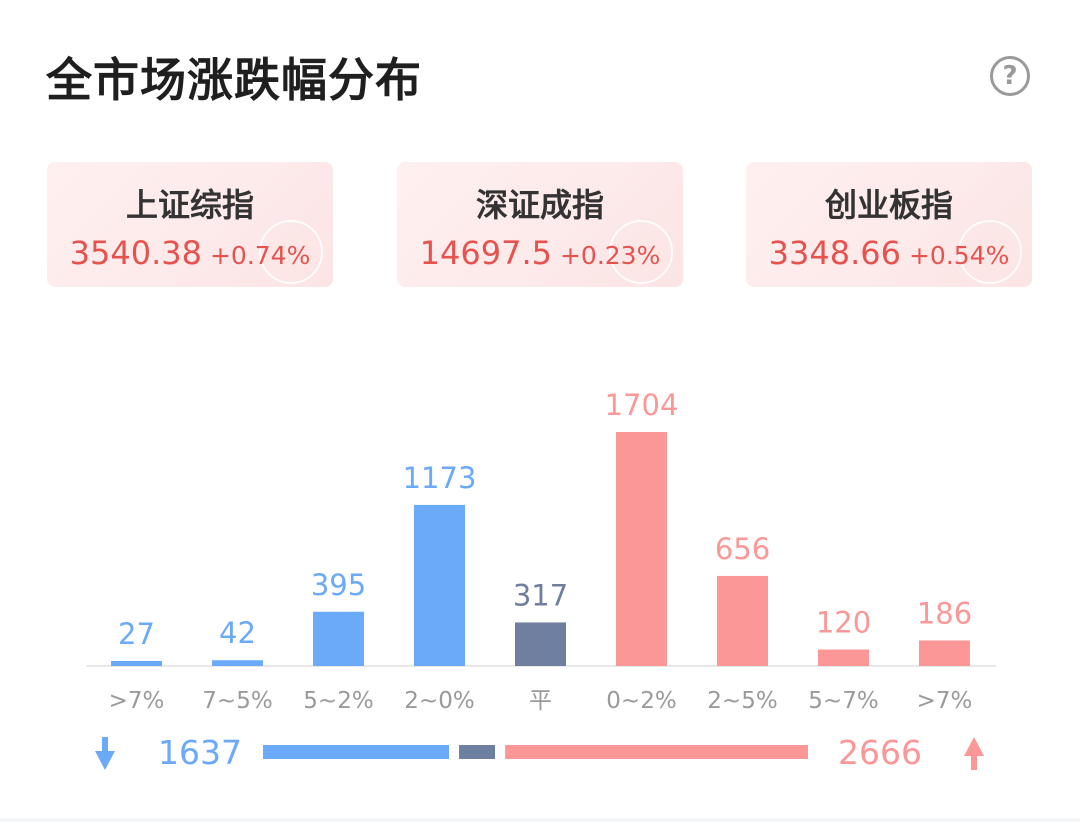 The width and height of the screenshot is (1080, 822). Describe the element at coordinates (477, 752) in the screenshot. I see `flat-ratio-bar` at that location.